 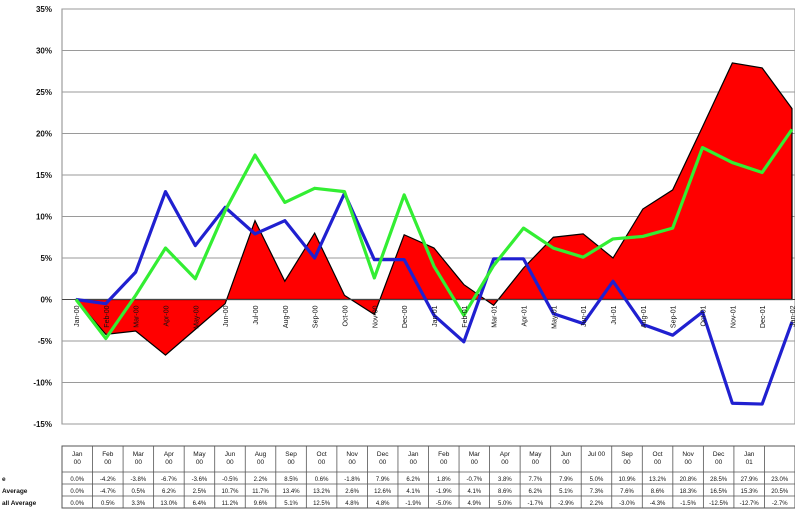 What do you see at coordinates (688, 454) in the screenshot?
I see `table-header-cell: Nov` at bounding box center [688, 454].